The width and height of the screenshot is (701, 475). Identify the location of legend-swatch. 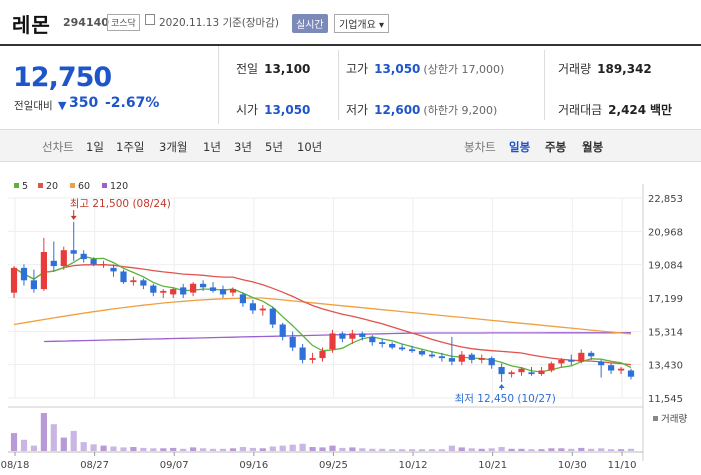
(40, 185).